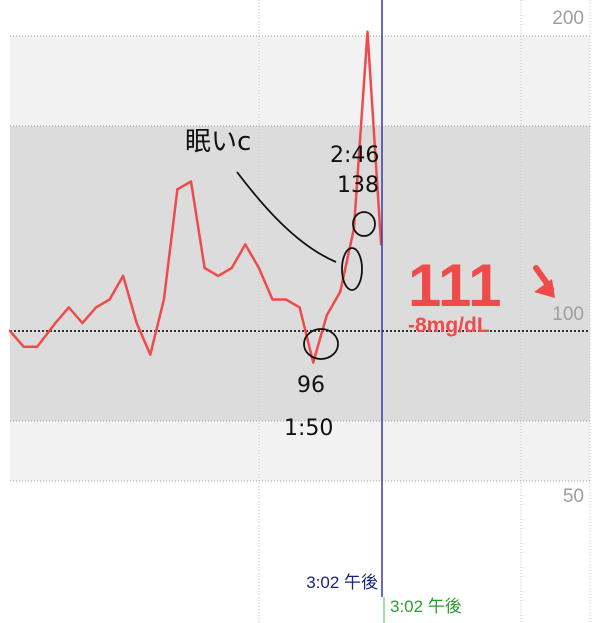 Image resolution: width=600 pixels, height=623 pixels. I want to click on annotation-peak-time: 2:46, so click(354, 155).